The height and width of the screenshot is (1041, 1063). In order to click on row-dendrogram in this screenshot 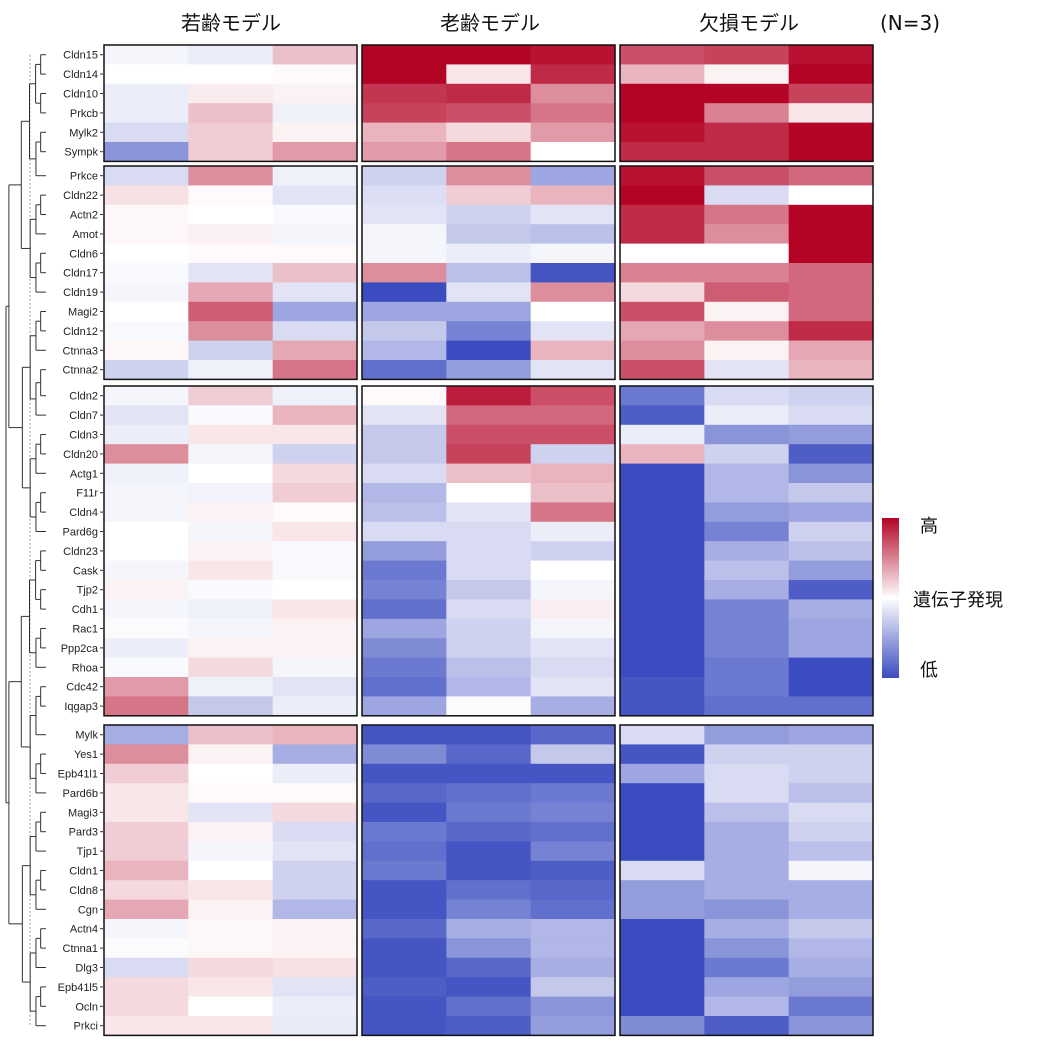, I will do `click(25, 540)`.